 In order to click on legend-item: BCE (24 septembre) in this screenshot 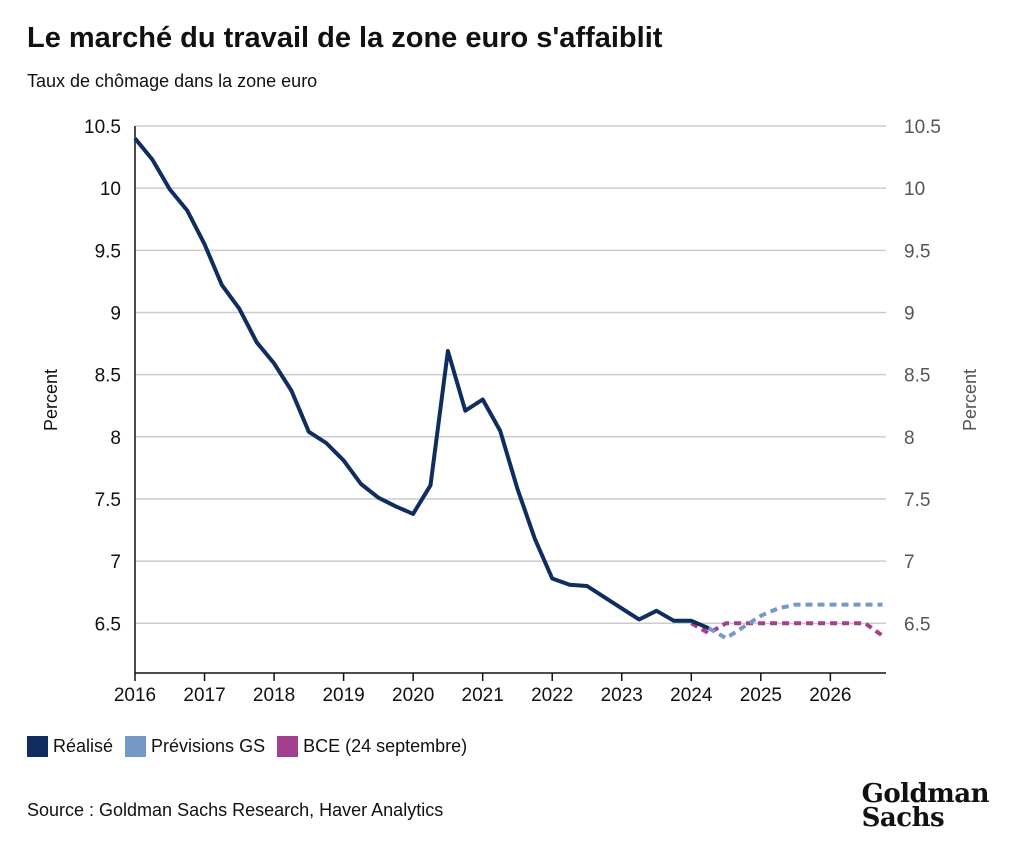, I will do `click(372, 746)`.